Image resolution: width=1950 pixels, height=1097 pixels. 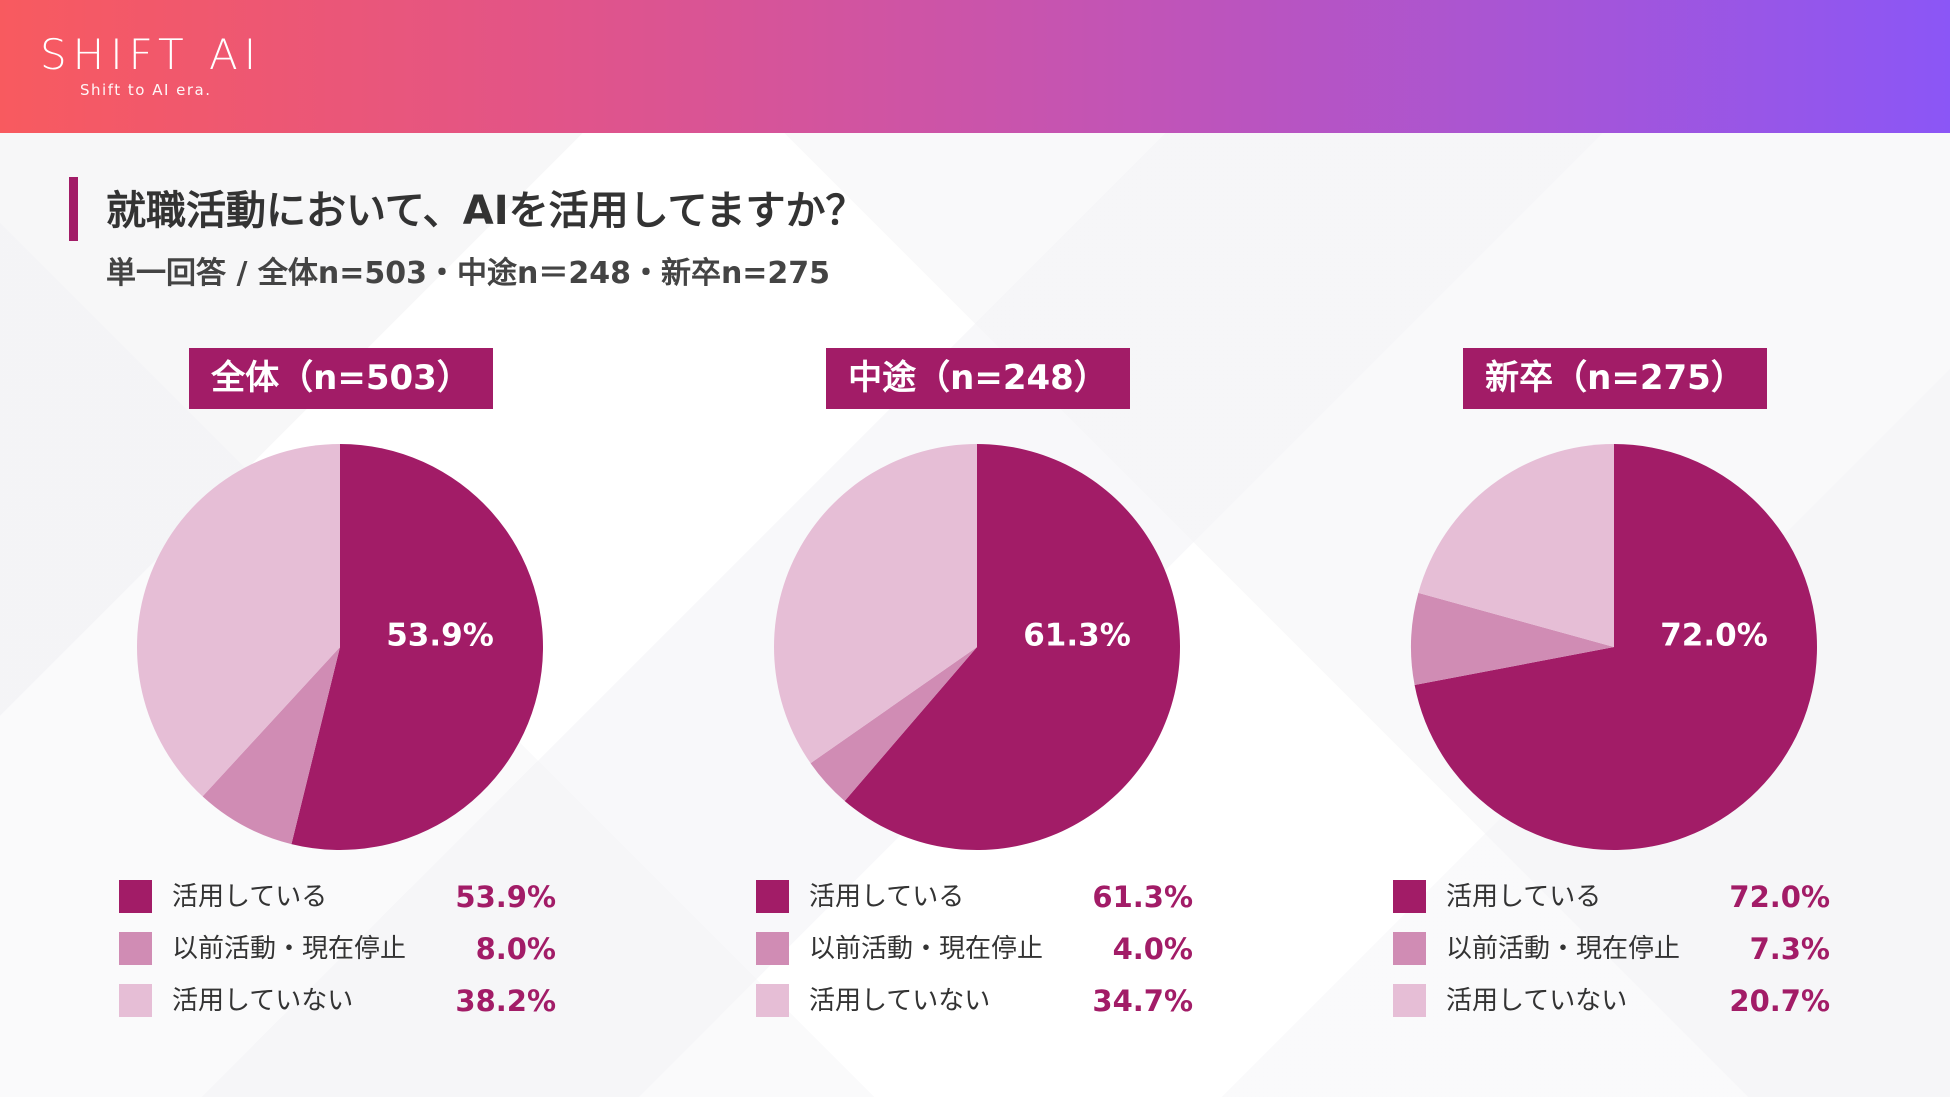 I want to click on legend-item-not-using: 活用していない 20.7%, so click(x=1611, y=1002).